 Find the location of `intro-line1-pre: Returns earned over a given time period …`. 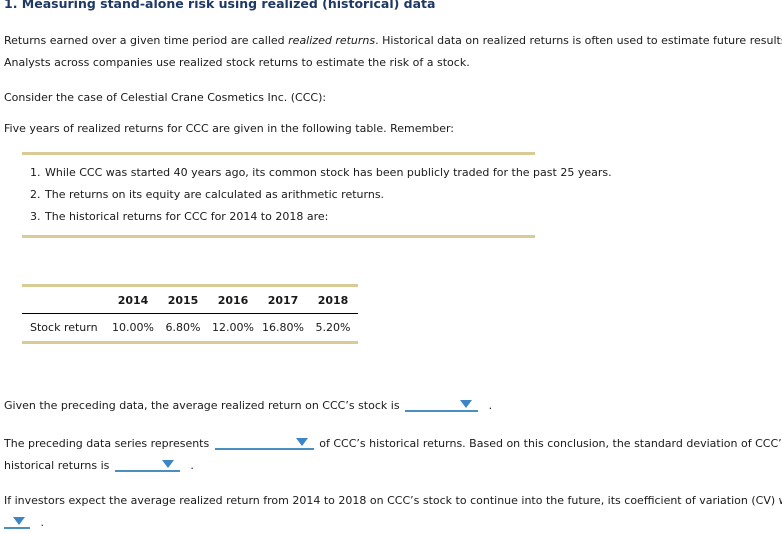

intro-line1-pre: Returns earned over a given time period … is located at coordinates (146, 40).